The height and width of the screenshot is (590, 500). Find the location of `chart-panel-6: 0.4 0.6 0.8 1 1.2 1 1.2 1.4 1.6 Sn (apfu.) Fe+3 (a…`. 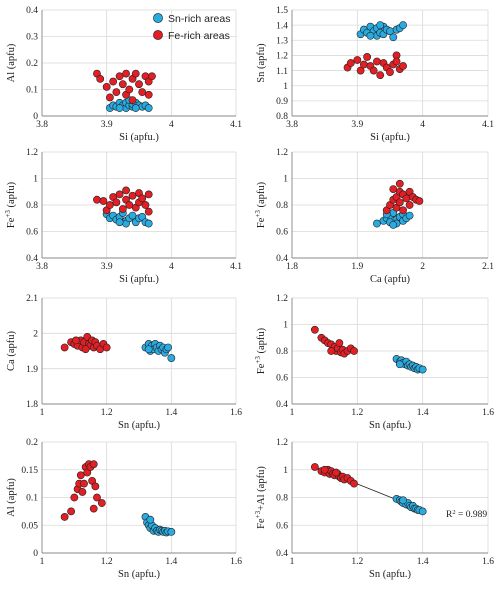

chart-panel-6: 0.4 0.6 0.8 1 1.2 1 1.2 1.4 1.6 Sn (apfu.) Fe+3 (a… is located at coordinates (374, 362).